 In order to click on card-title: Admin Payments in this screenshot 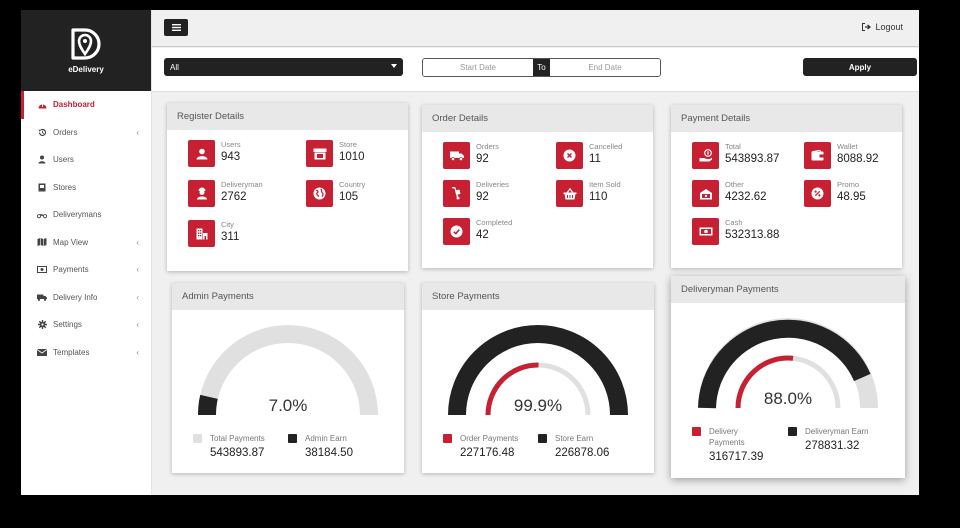, I will do `click(288, 296)`.